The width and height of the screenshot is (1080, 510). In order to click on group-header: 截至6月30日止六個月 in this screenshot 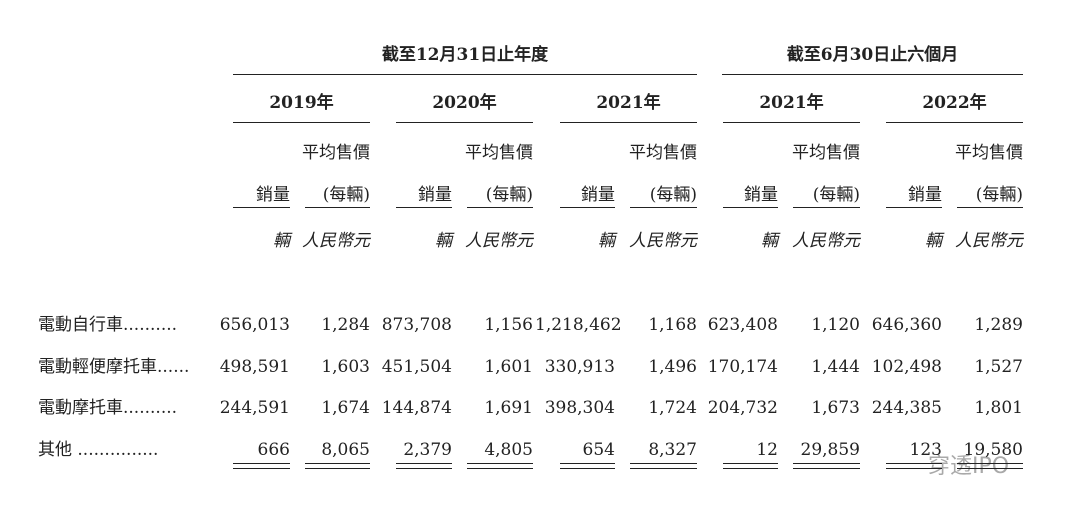, I will do `click(872, 55)`.